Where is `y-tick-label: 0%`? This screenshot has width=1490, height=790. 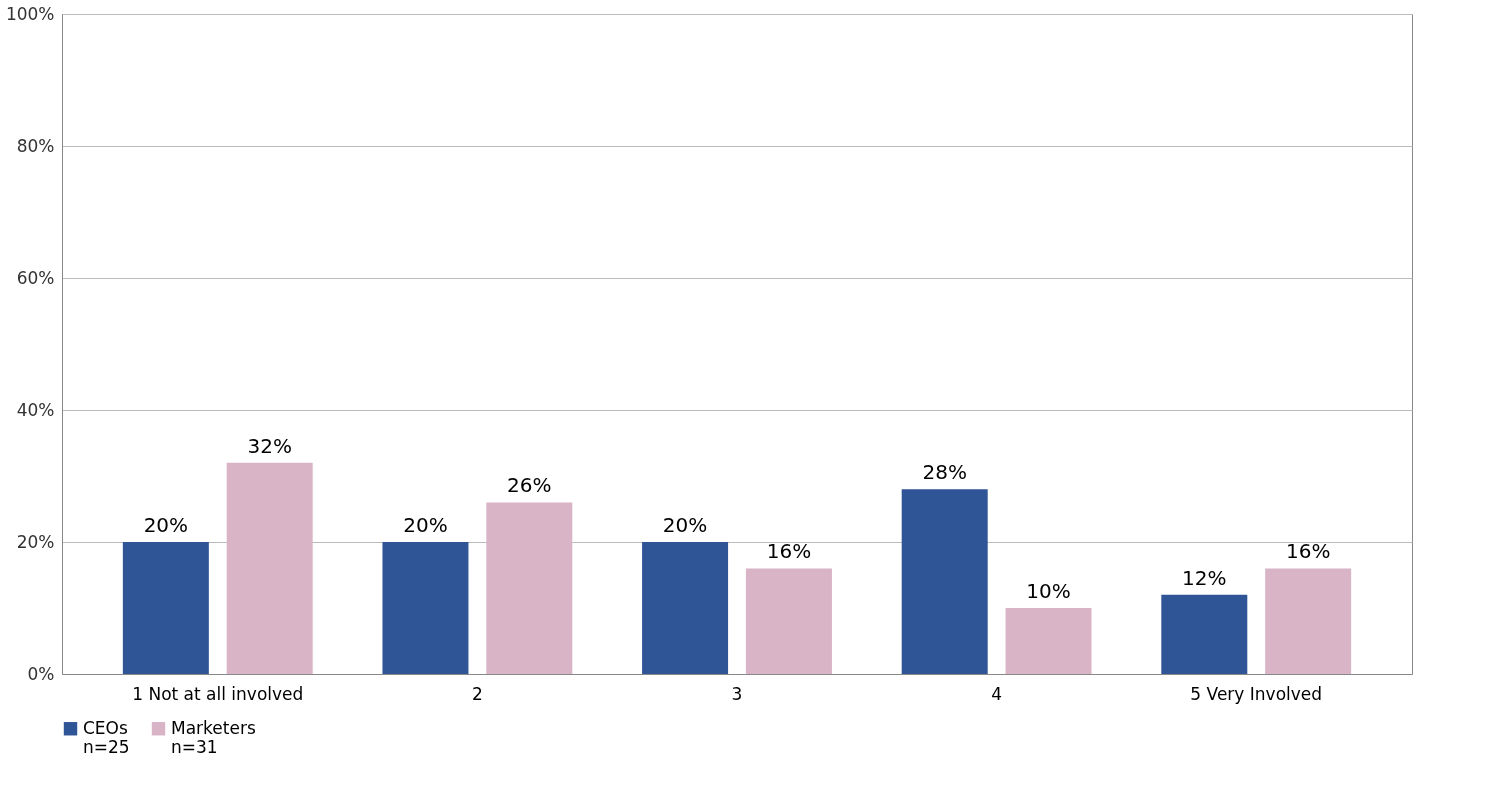
y-tick-label: 0% is located at coordinates (41, 673).